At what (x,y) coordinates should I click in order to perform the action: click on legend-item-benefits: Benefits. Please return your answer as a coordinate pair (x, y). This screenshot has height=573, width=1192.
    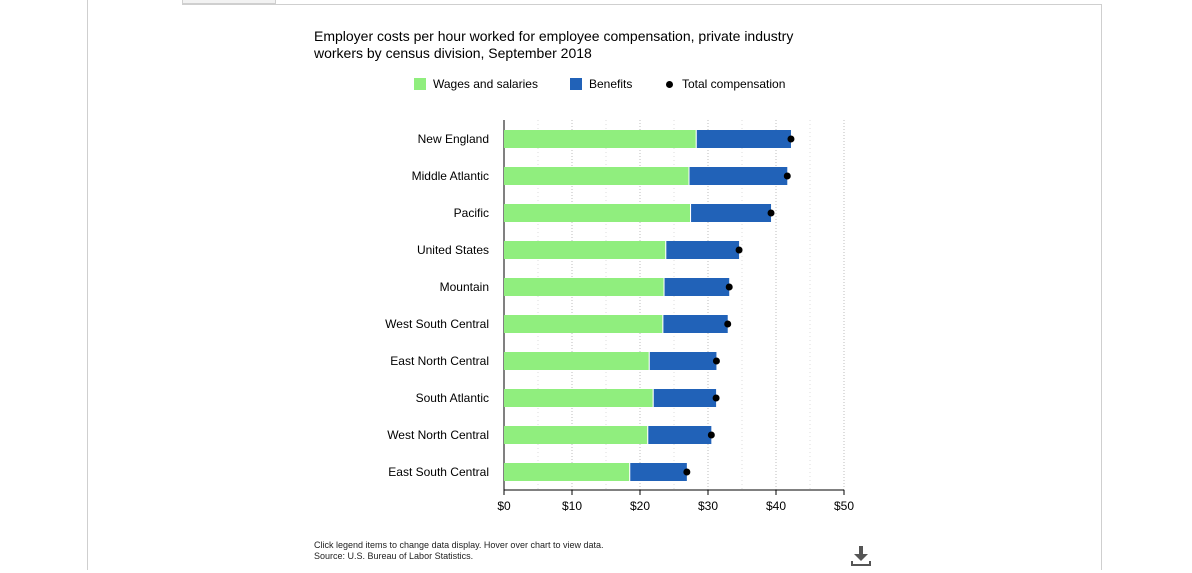
    Looking at the image, I should click on (601, 84).